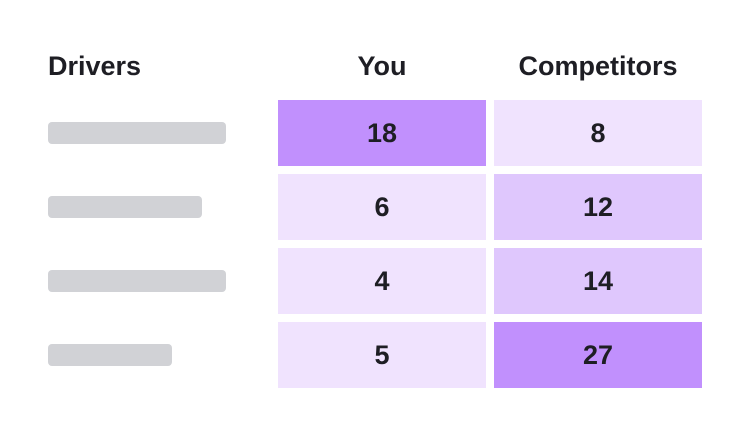  I want to click on competitors-cell: 12, so click(598, 207).